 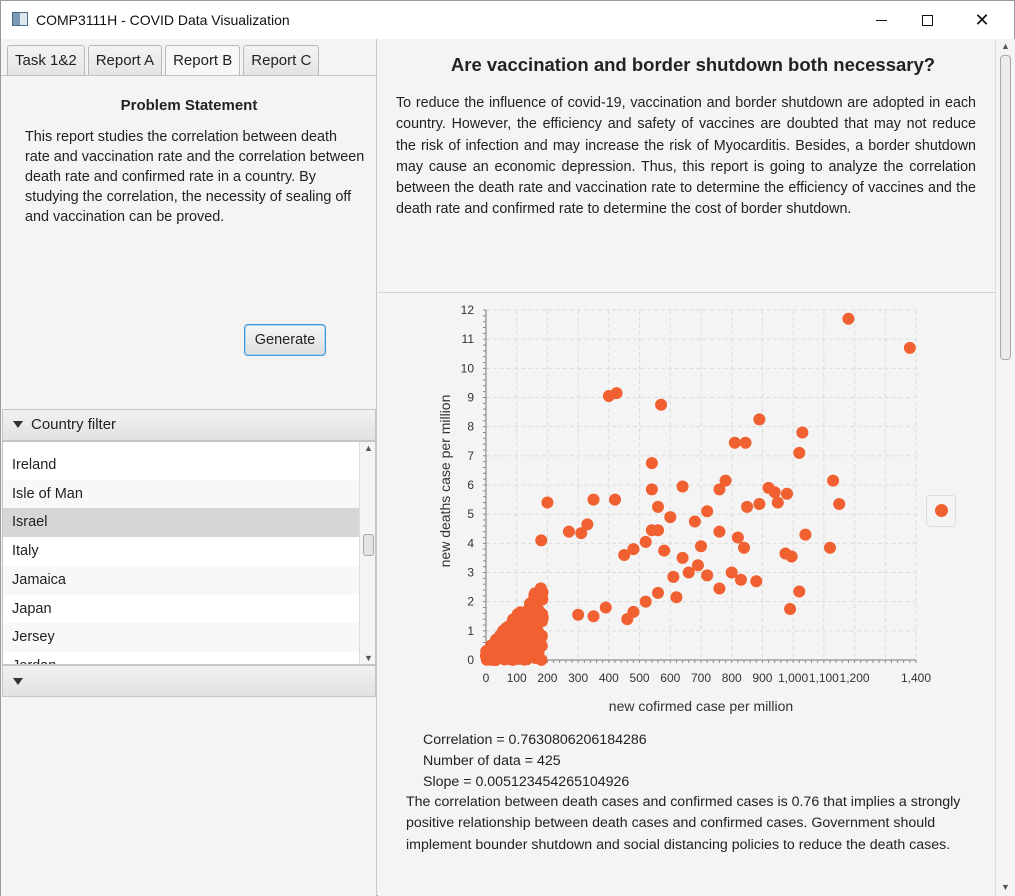 I want to click on window-title: COMP3111H - COVID Data Visualization, so click(x=163, y=20).